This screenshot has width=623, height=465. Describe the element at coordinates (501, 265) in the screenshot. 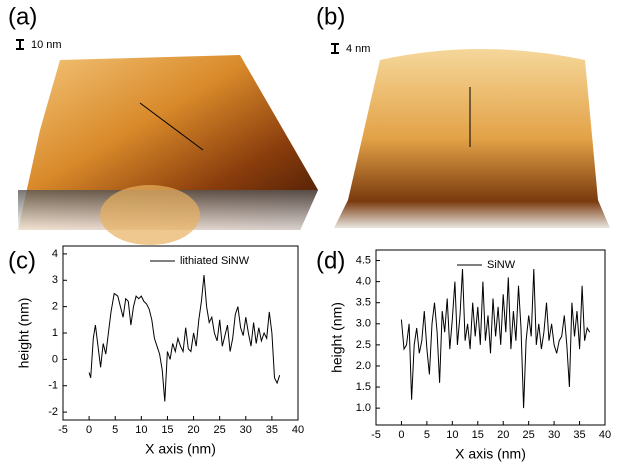

I see `legend-label: SiNW` at that location.